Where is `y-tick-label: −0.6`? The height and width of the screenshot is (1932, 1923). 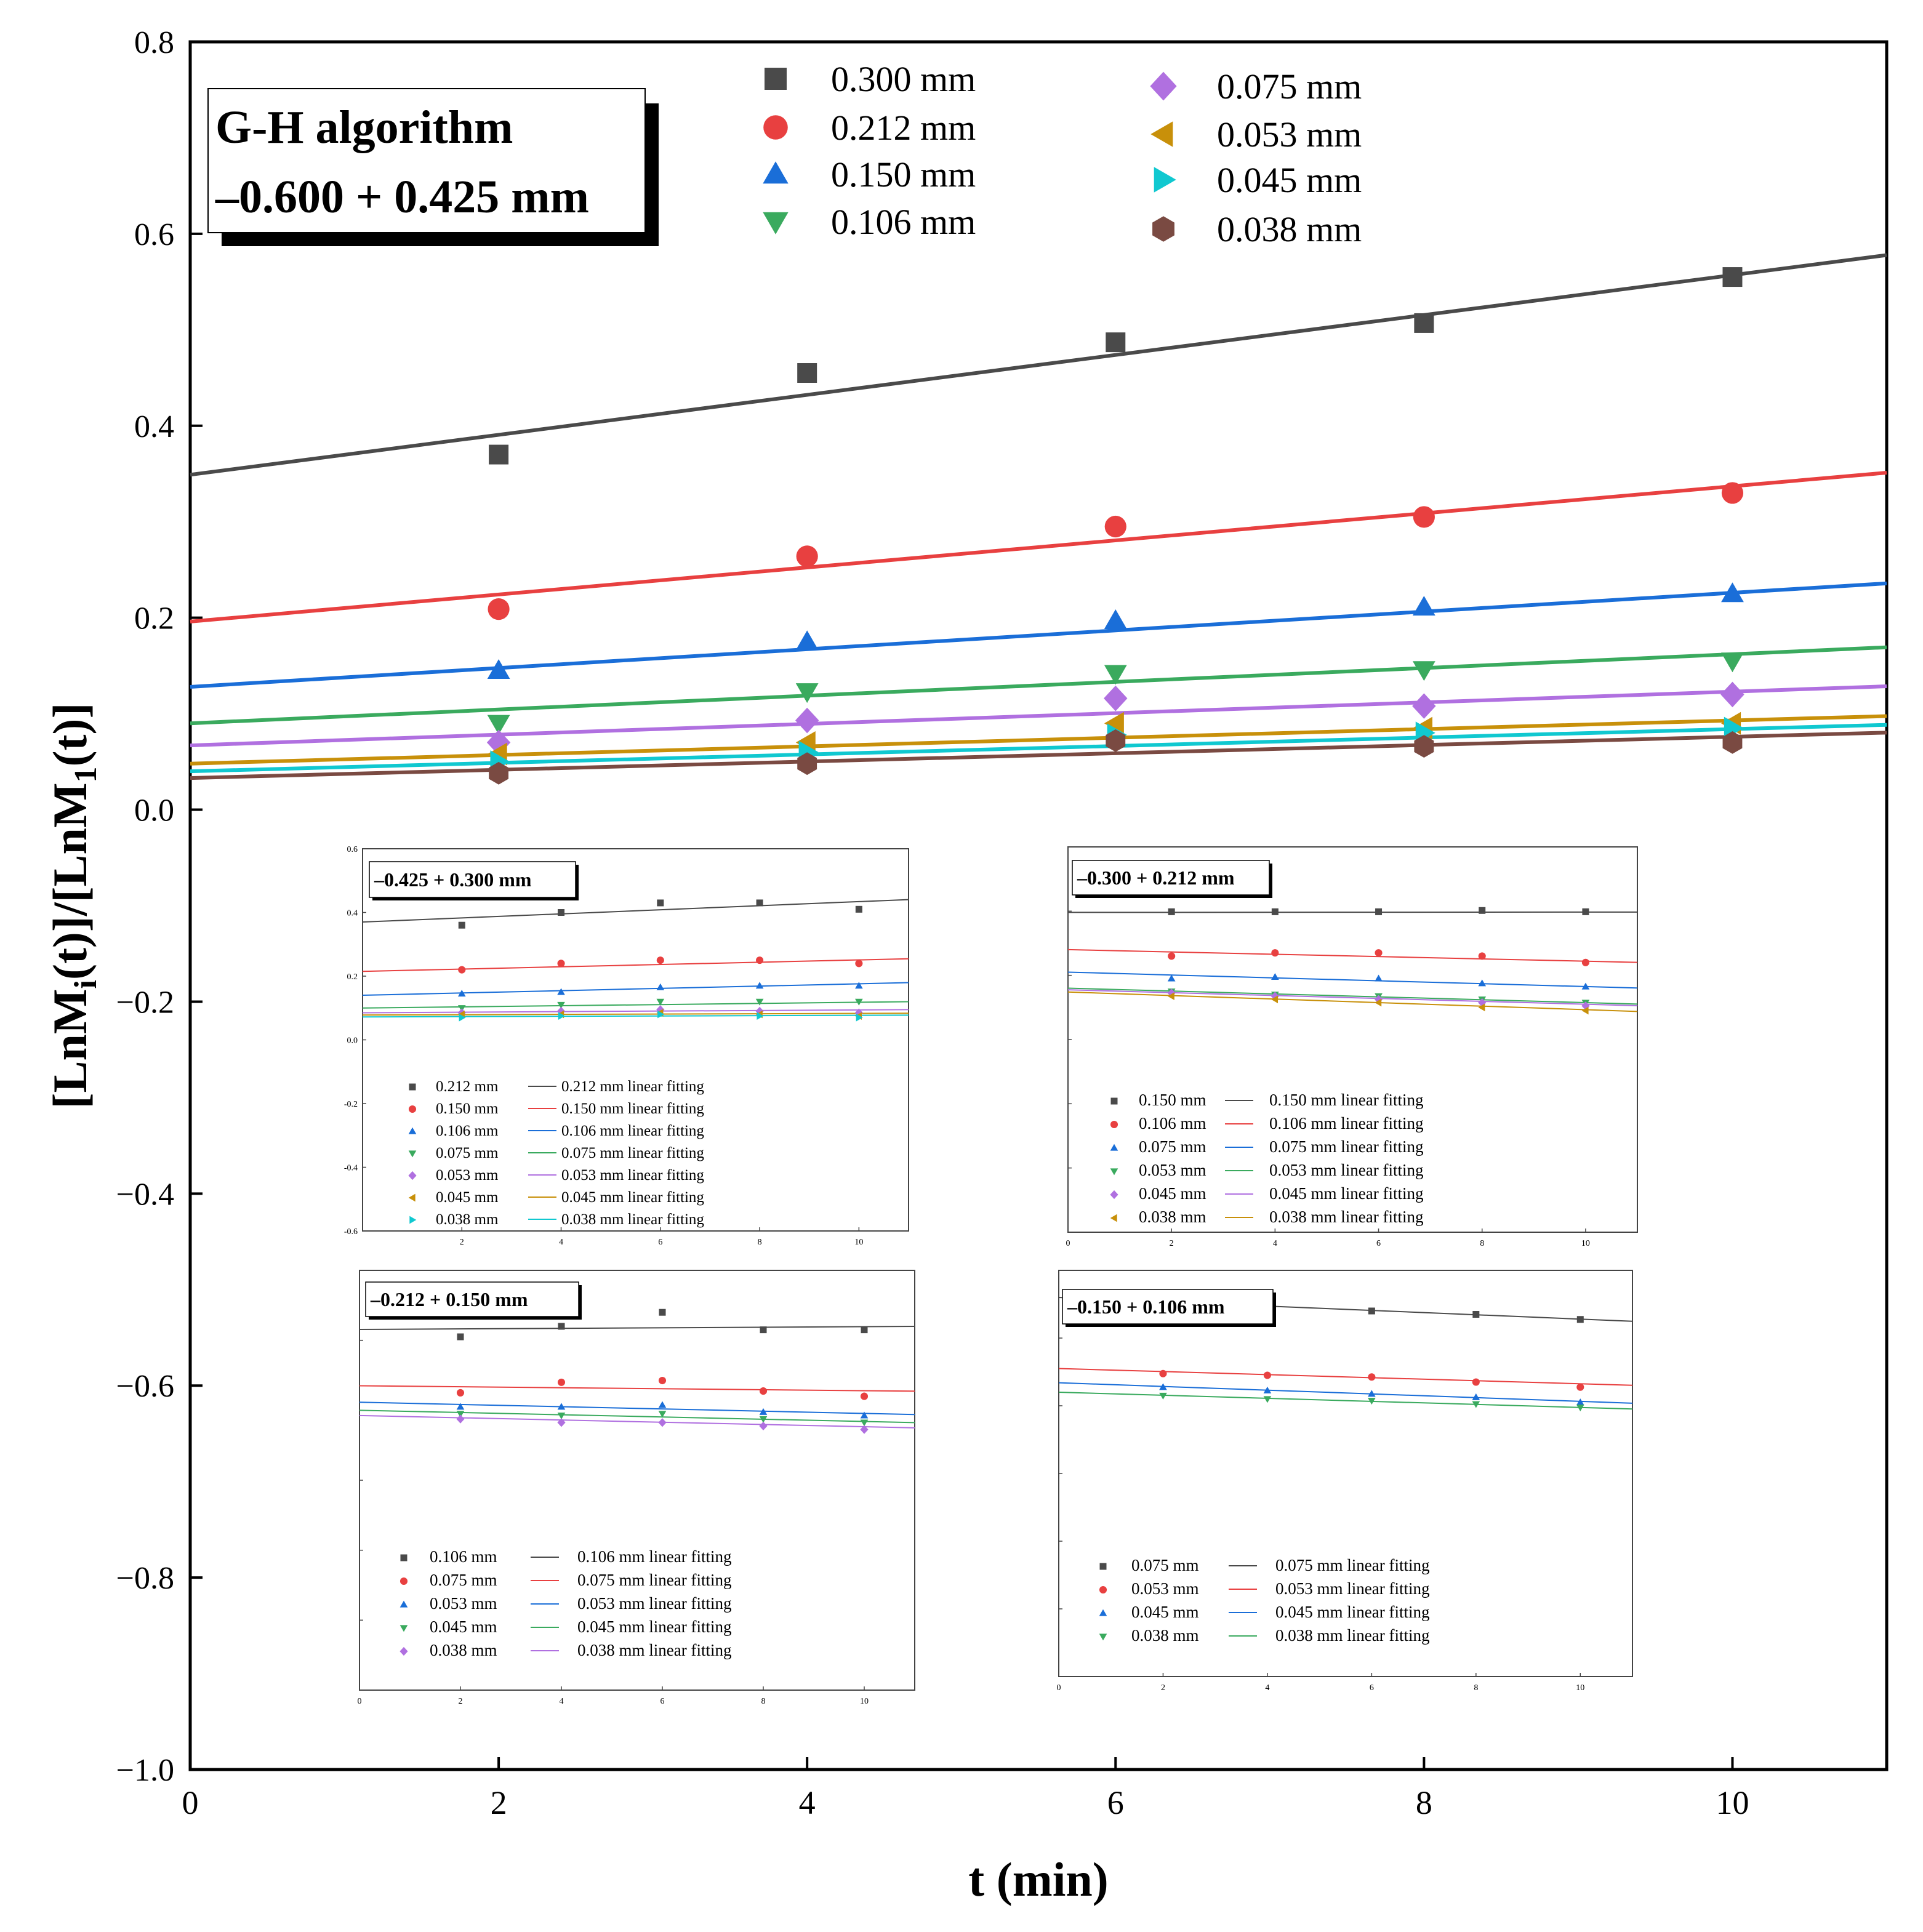
y-tick-label: −0.6 is located at coordinates (145, 1387).